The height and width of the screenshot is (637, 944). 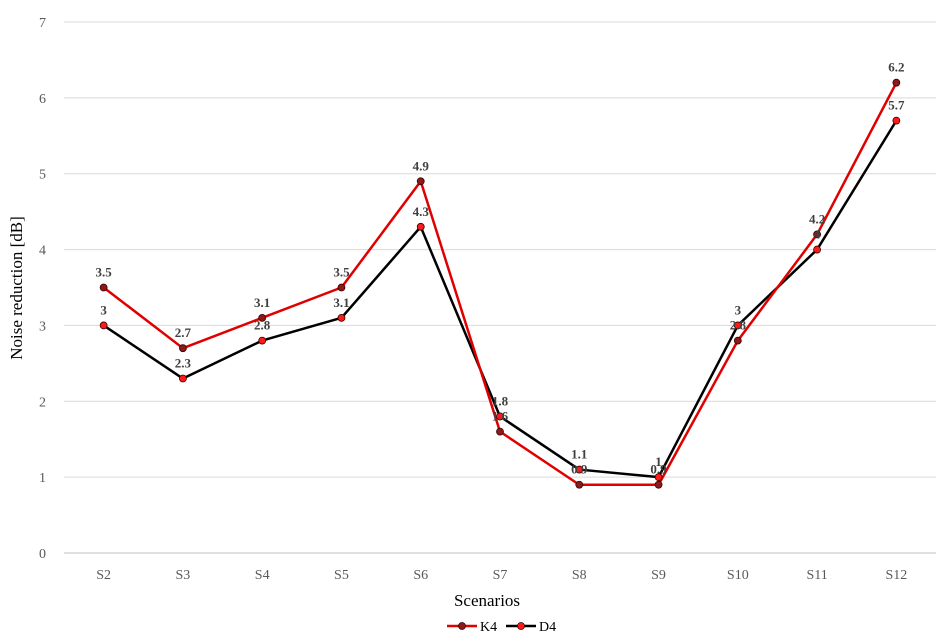 What do you see at coordinates (42, 251) in the screenshot?
I see `y-tick-label: 4` at bounding box center [42, 251].